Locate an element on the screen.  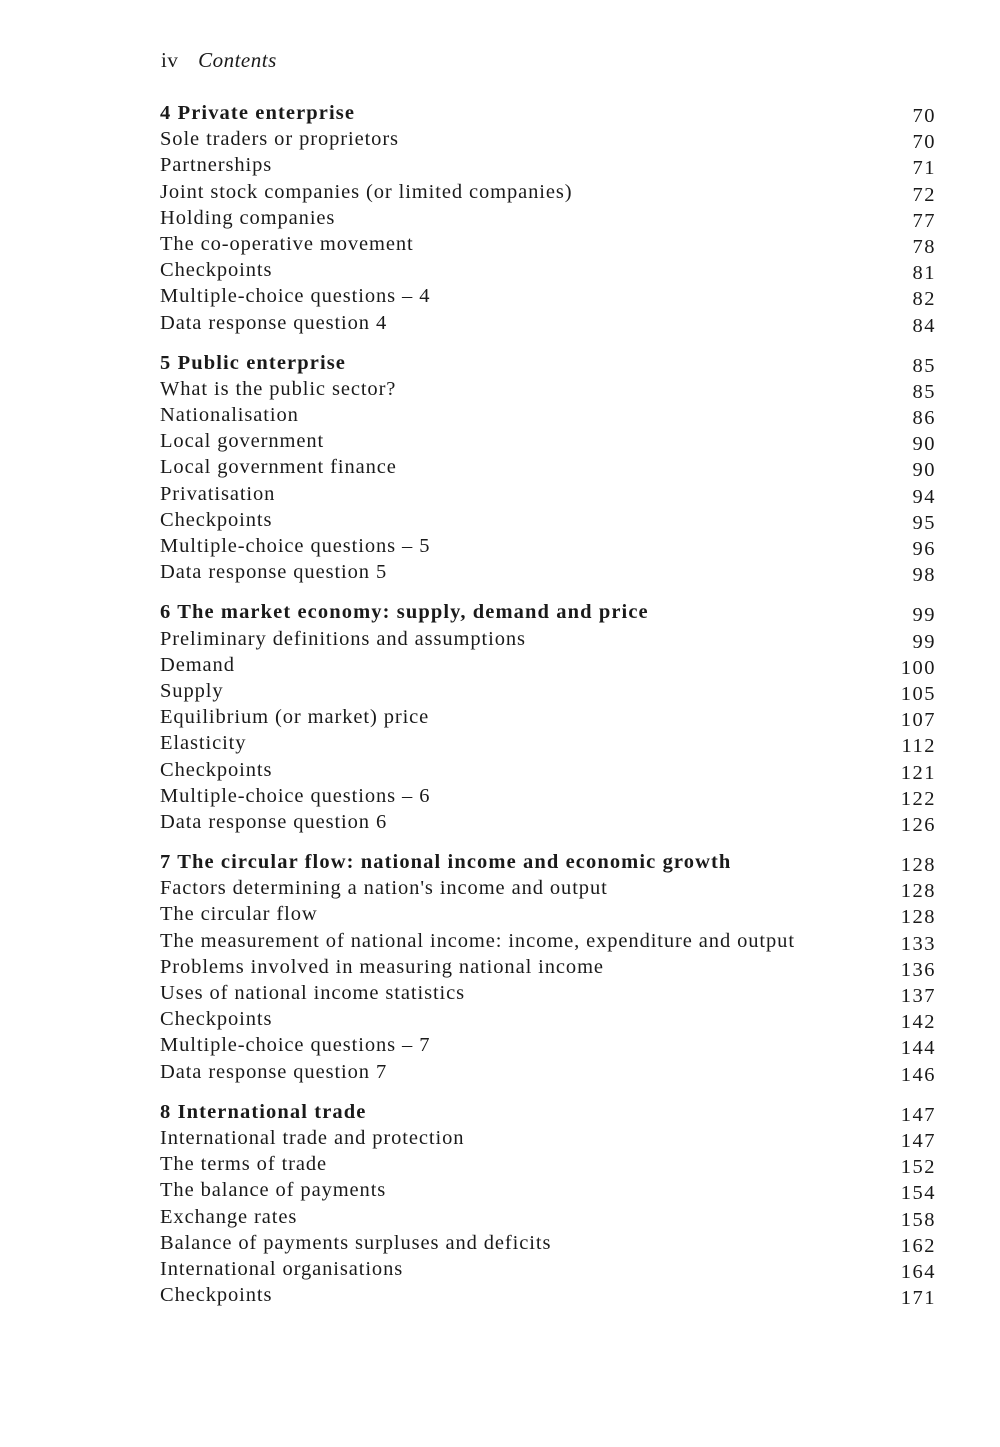
toc-entry: Data response question 6 126 is located at coordinates (548, 824).